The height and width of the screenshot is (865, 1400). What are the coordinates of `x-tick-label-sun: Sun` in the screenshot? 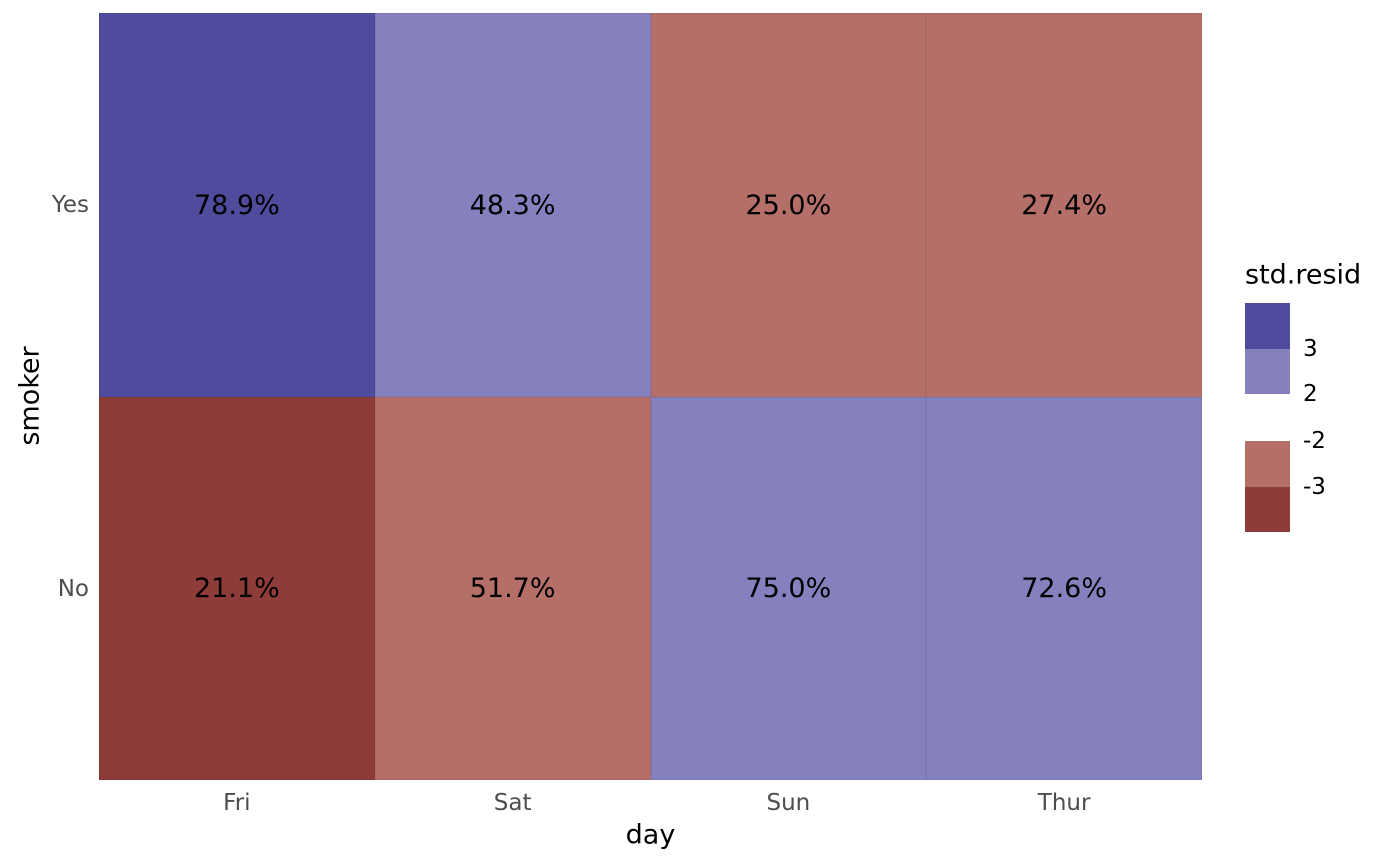 It's located at (788, 803).